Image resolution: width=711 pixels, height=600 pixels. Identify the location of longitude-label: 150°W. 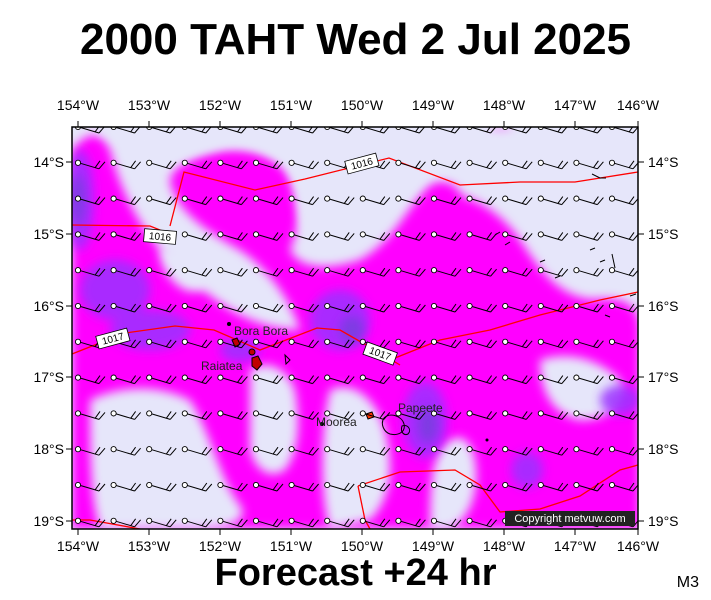
(362, 105).